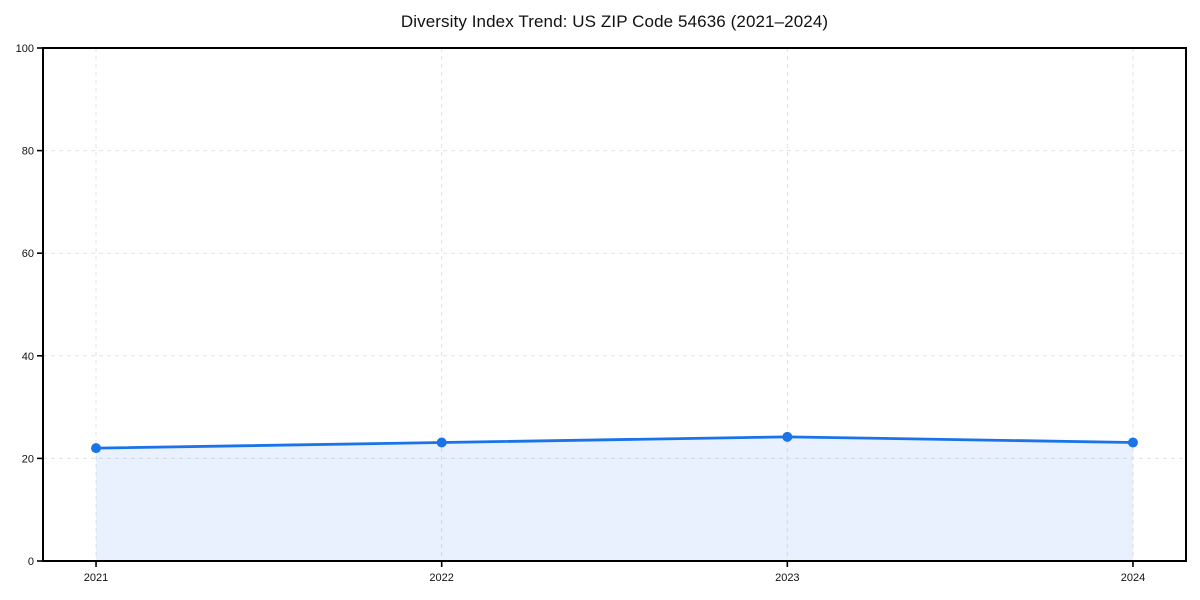  I want to click on x-axis-tick-label: 2023, so click(787, 578).